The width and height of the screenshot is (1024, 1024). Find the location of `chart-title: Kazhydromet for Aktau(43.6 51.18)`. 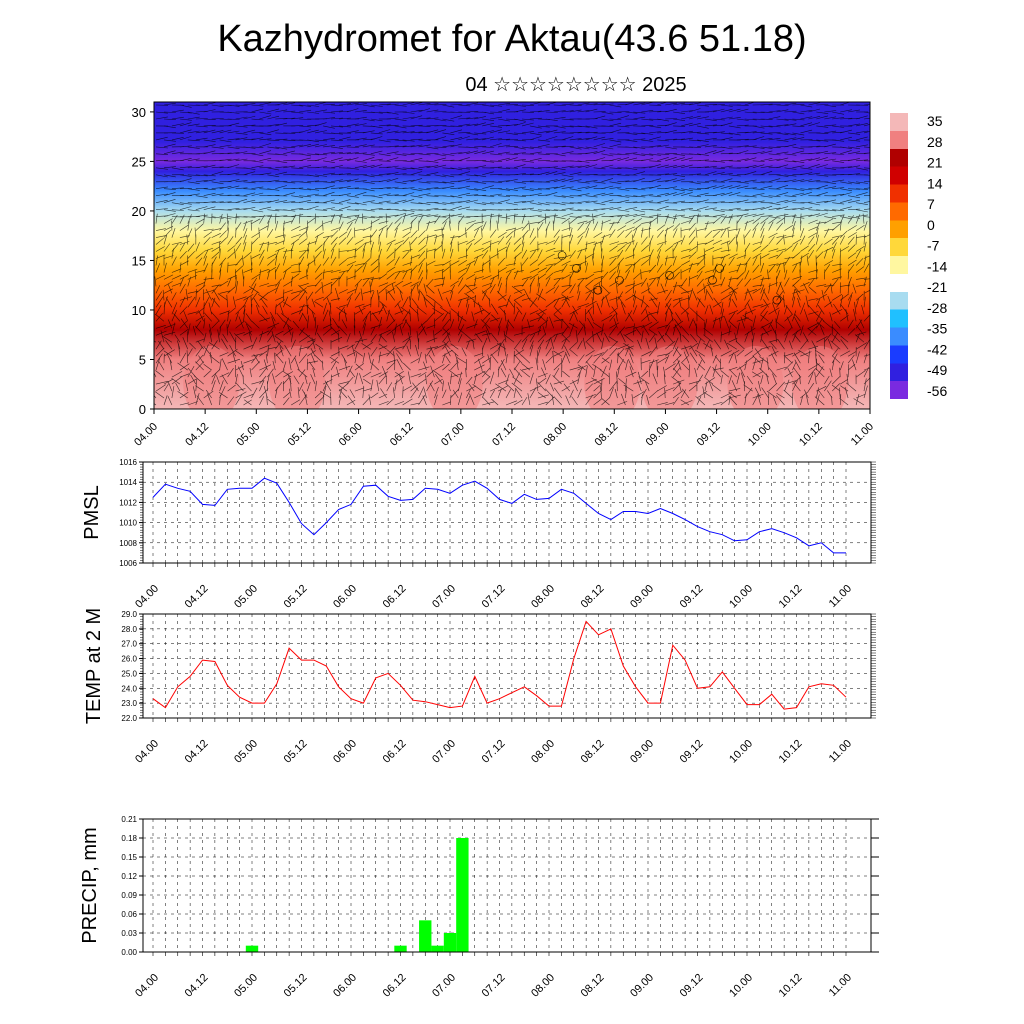

chart-title: Kazhydromet for Aktau(43.6 51.18) is located at coordinates (512, 39).